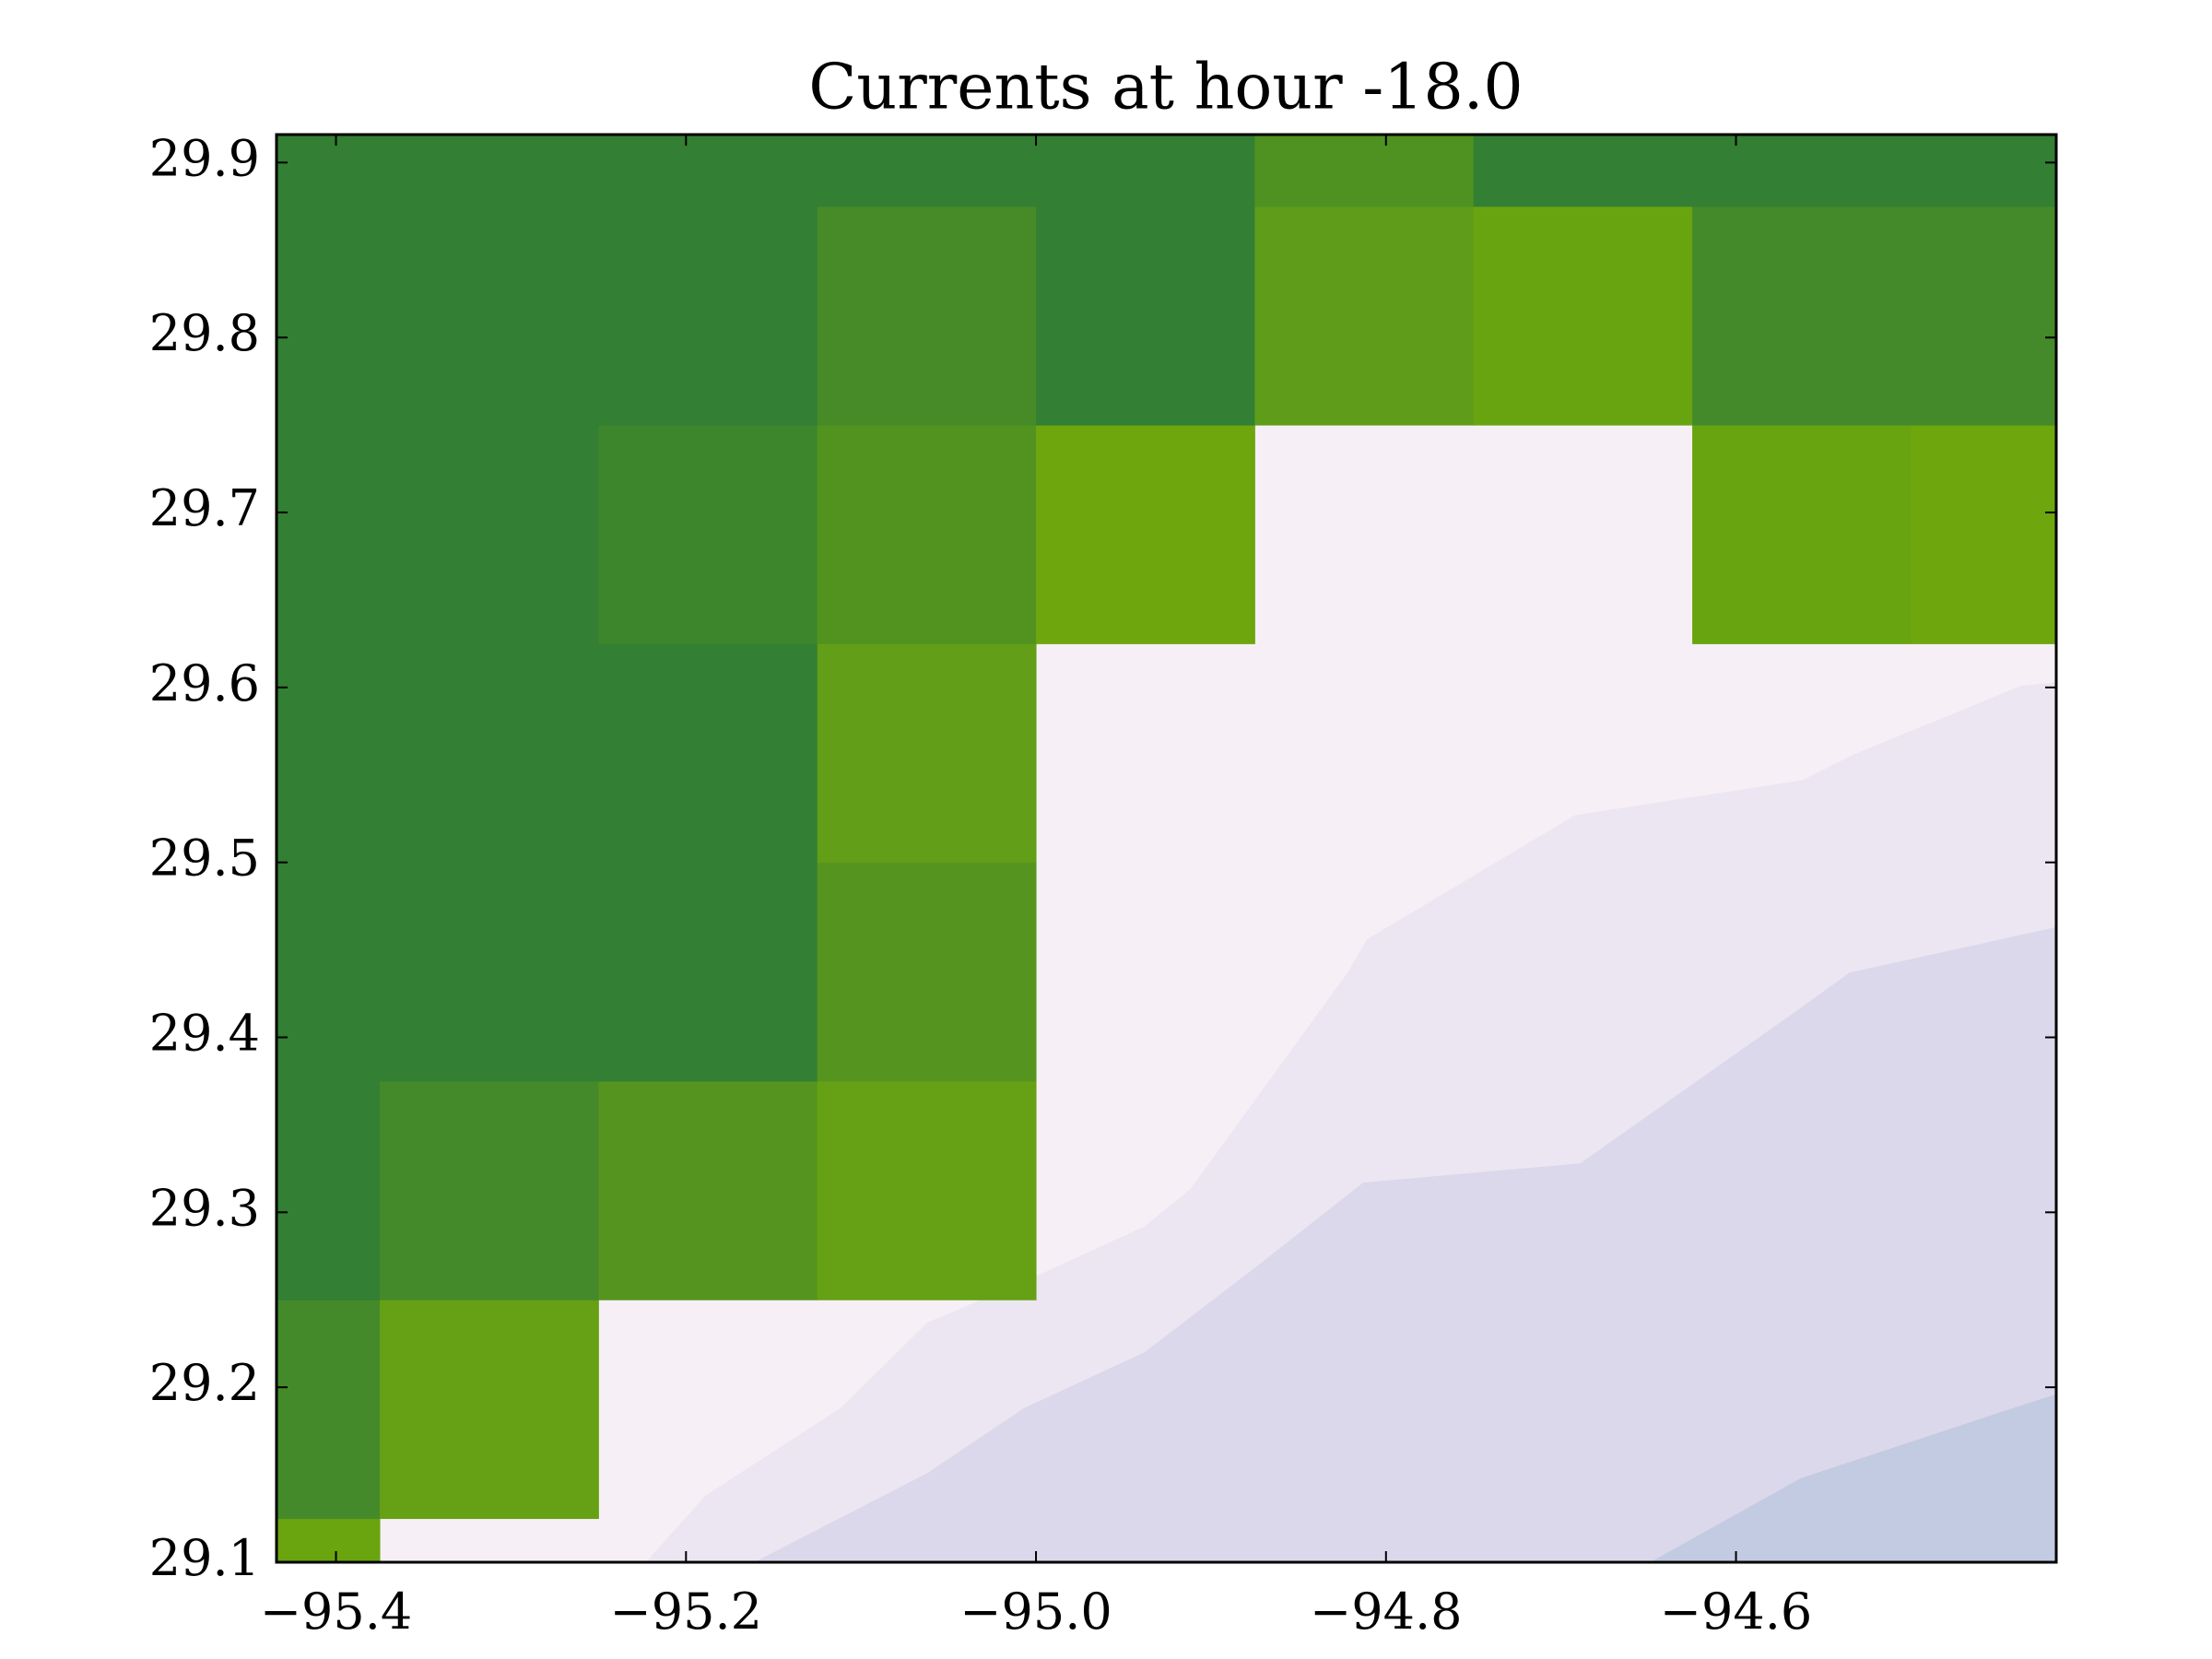 The width and height of the screenshot is (2212, 1659). I want to click on y-tick-label: 29.5, so click(204, 859).